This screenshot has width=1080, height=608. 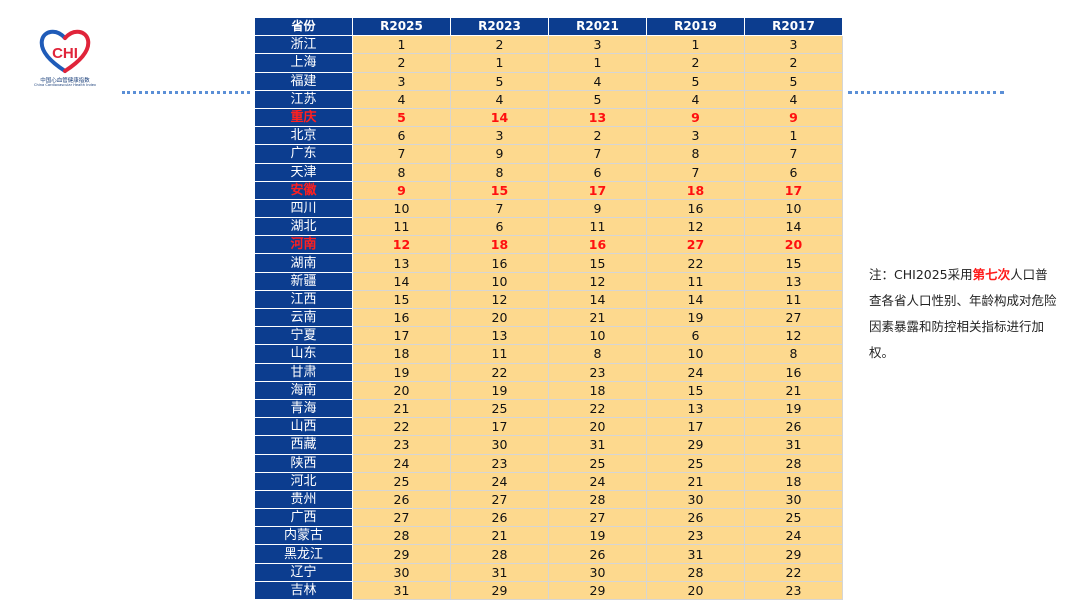 I want to click on table-row: 四川 10 7 9 16 10, so click(x=548, y=208).